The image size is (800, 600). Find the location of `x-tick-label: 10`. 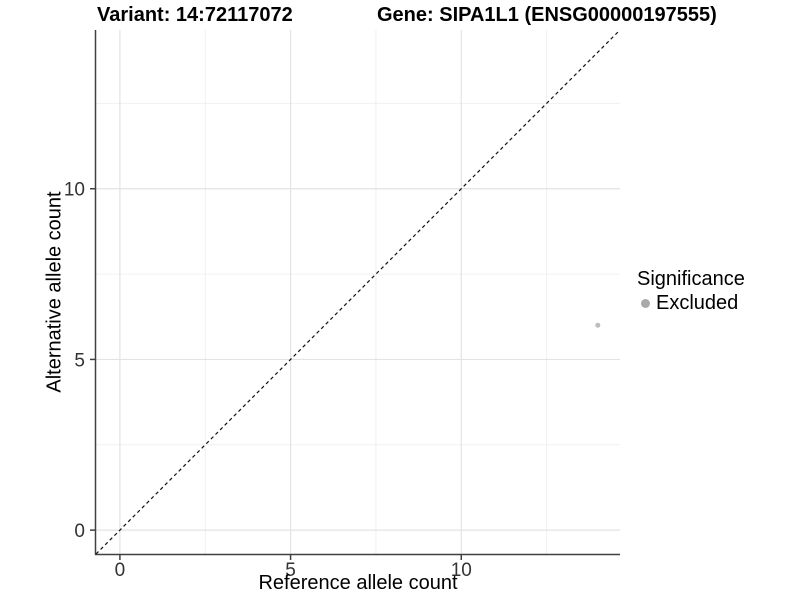

x-tick-label: 10 is located at coordinates (461, 570).